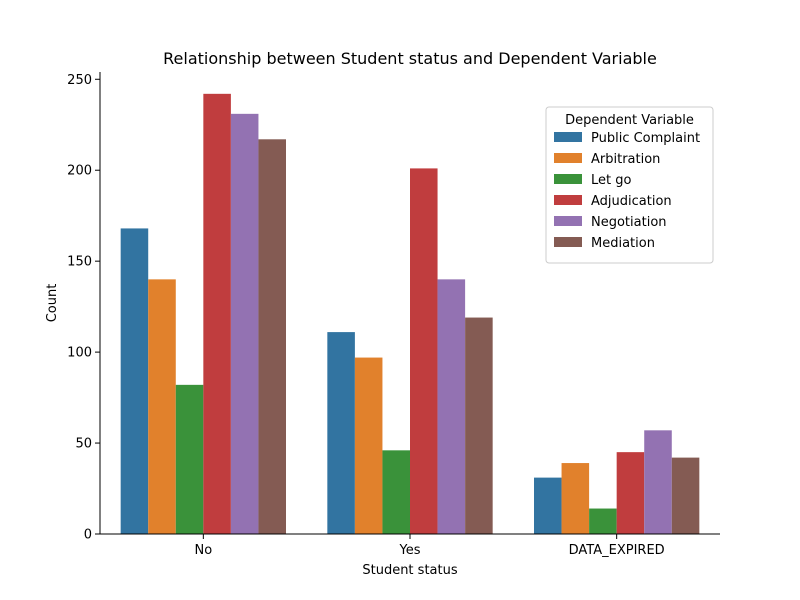 This screenshot has height=600, width=800. I want to click on legend-entry-label: Mediation, so click(623, 243).